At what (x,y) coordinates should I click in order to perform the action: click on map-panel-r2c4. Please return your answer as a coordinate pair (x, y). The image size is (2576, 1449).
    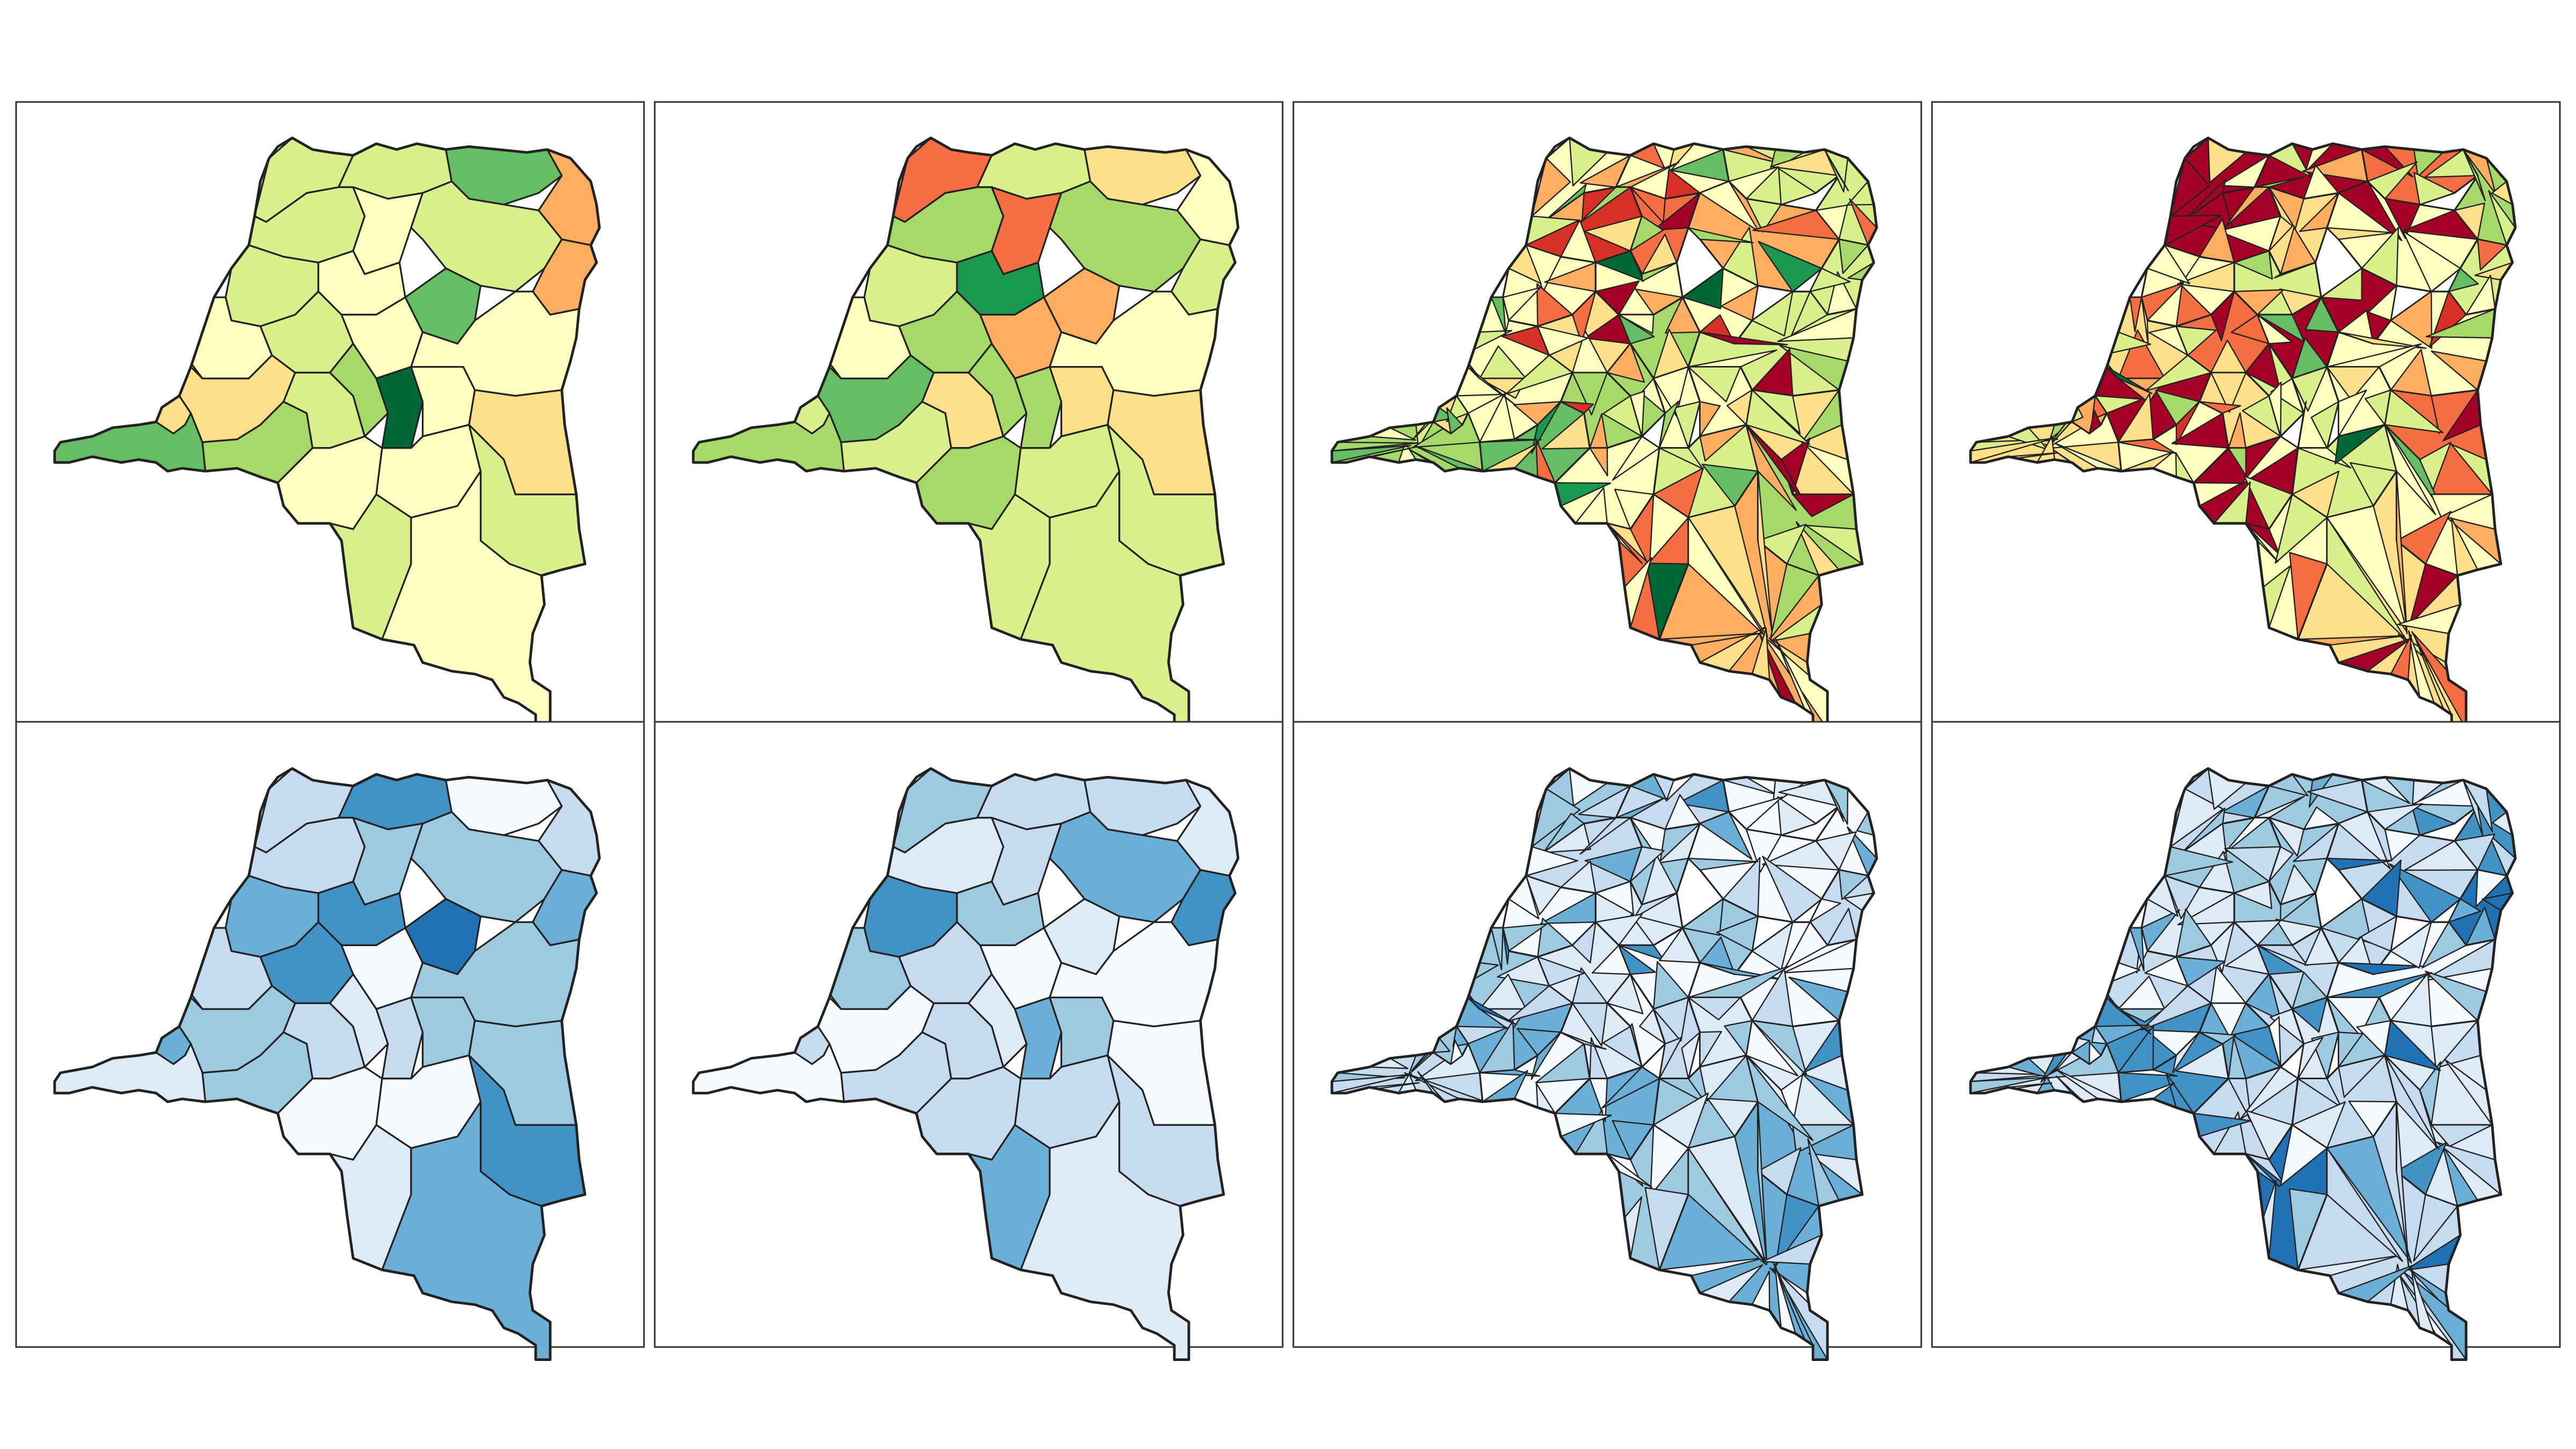
    Looking at the image, I should click on (2246, 1040).